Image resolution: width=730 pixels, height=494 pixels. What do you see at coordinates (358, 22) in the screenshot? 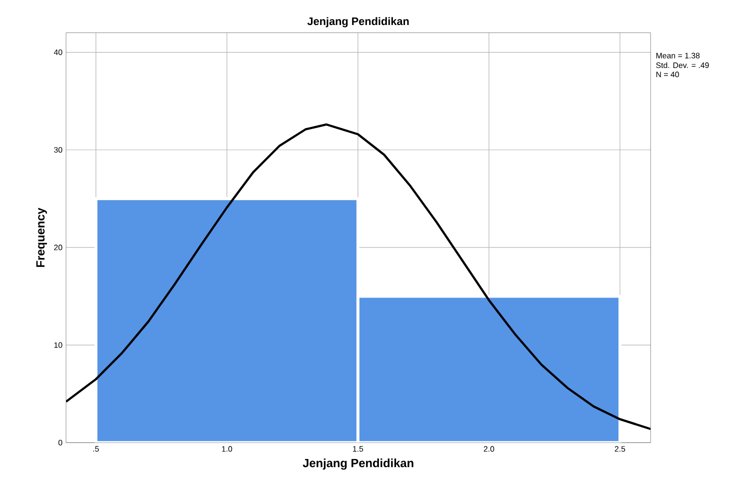
I see `chart-title: Jenjang Pendidikan` at bounding box center [358, 22].